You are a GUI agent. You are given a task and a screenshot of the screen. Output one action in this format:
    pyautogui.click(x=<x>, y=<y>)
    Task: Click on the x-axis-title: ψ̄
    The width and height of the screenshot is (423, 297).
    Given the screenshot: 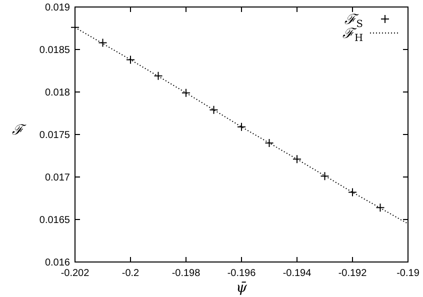 What is the action you would take?
    pyautogui.click(x=242, y=288)
    